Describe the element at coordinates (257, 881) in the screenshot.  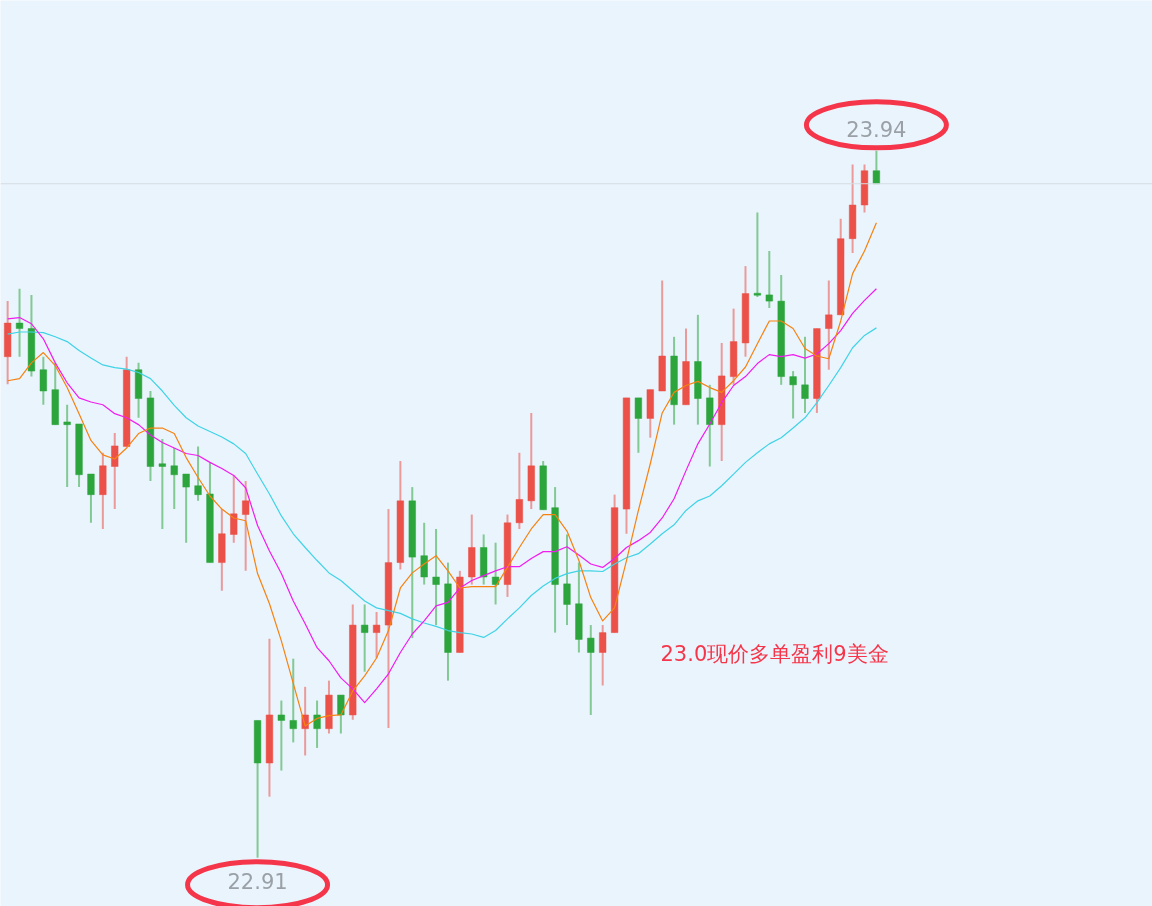
I see `annotation: 22.91` at that location.